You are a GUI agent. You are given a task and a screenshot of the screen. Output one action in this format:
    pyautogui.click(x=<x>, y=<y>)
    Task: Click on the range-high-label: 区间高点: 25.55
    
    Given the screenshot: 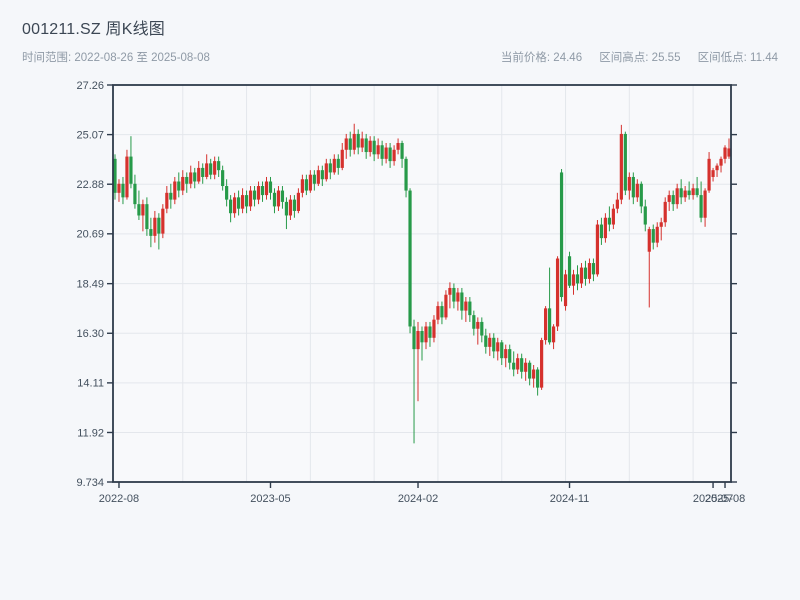 What is the action you would take?
    pyautogui.click(x=640, y=58)
    